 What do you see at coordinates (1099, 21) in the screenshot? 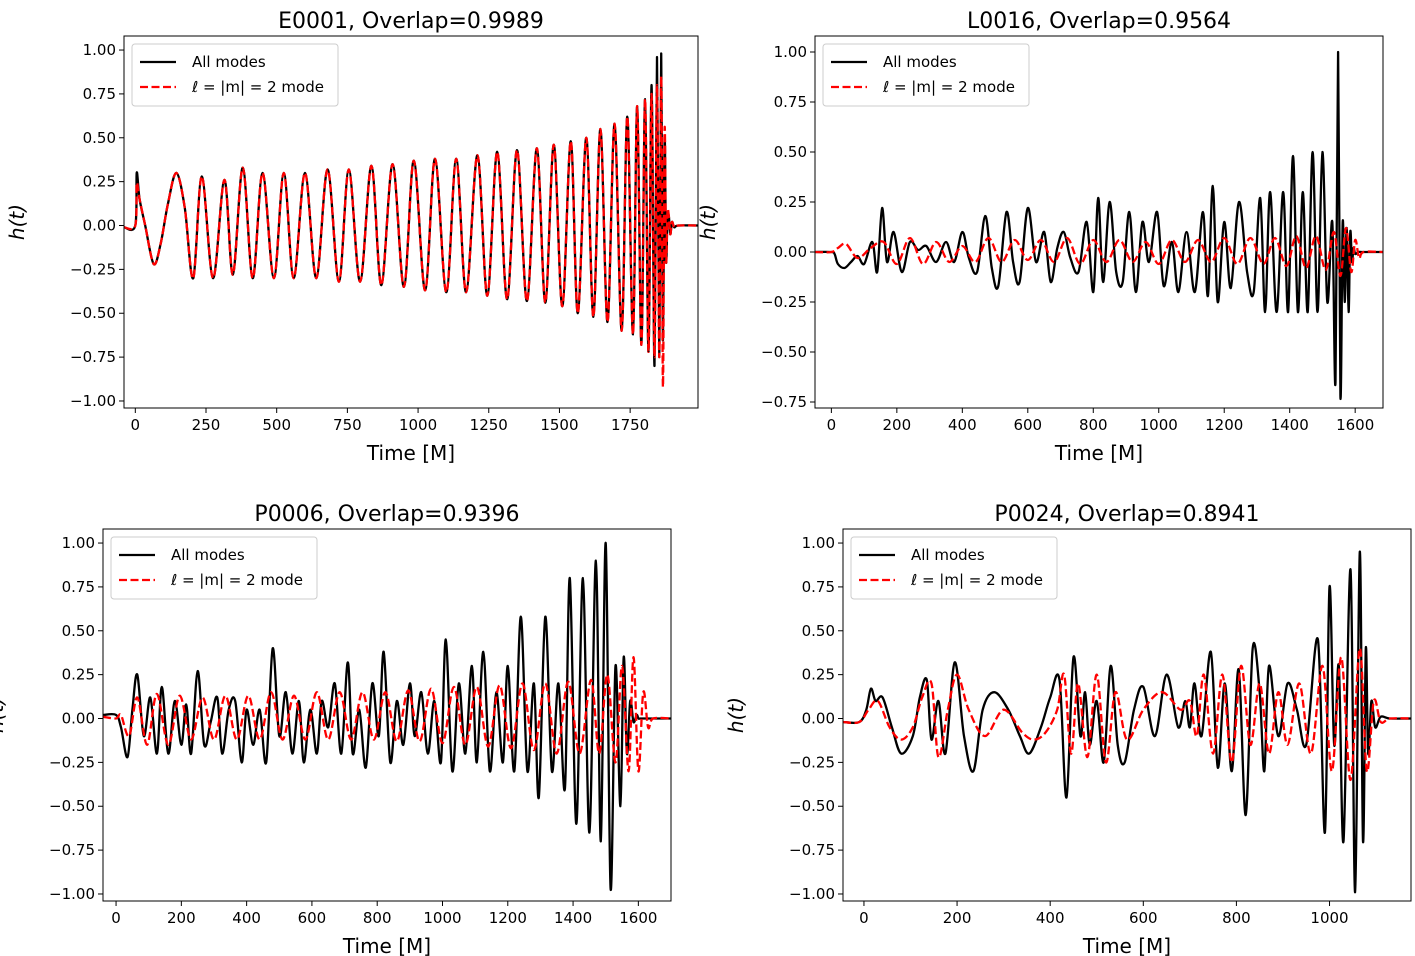
I see `chart-title: L0016, Overlap=0.9564` at bounding box center [1099, 21].